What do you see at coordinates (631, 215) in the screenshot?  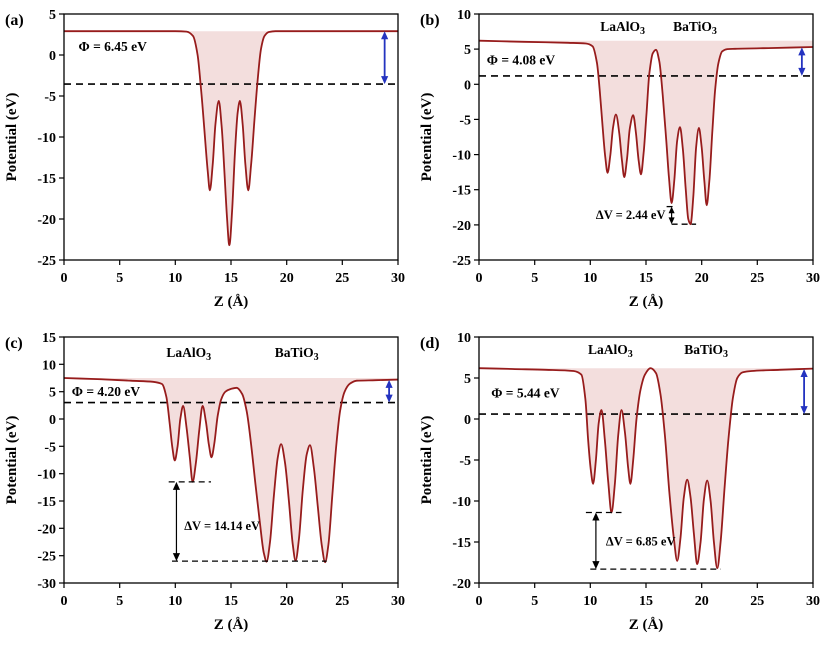 I see `delta-v-label: ΔV = 2.44 eV` at bounding box center [631, 215].